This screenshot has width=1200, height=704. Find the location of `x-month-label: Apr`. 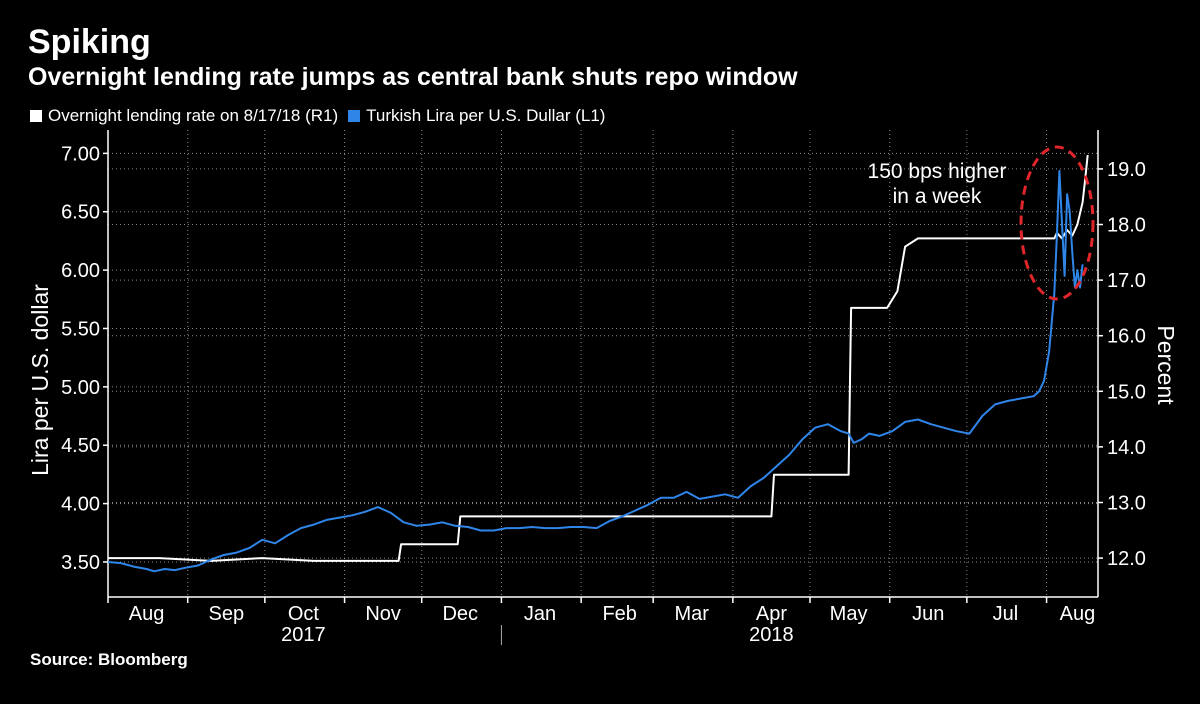

x-month-label: Apr is located at coordinates (771, 614).